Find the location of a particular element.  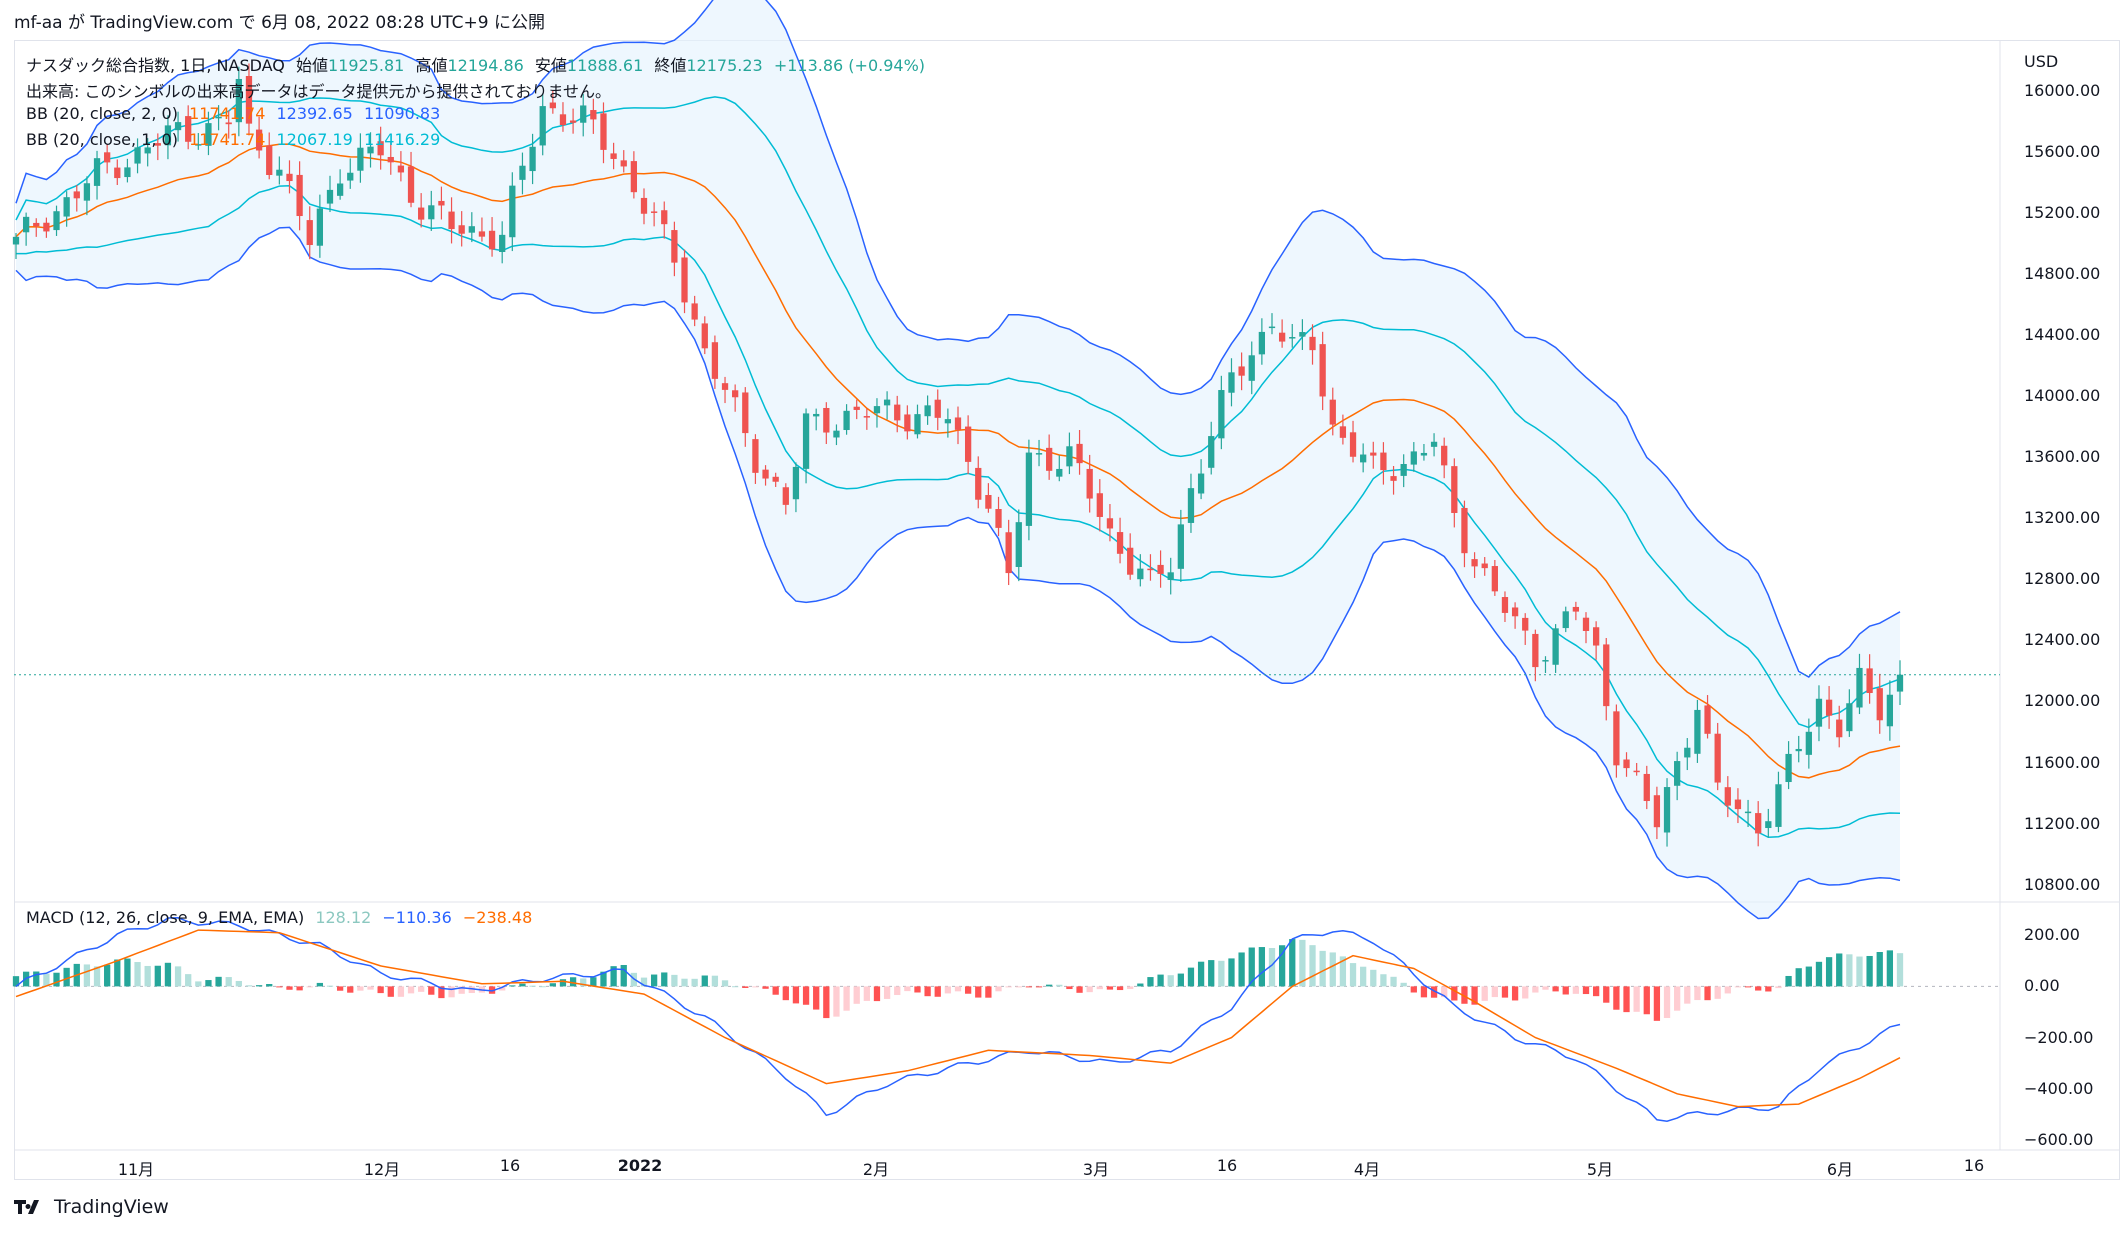

price-tick-label: 13200.00 is located at coordinates (2062, 518).